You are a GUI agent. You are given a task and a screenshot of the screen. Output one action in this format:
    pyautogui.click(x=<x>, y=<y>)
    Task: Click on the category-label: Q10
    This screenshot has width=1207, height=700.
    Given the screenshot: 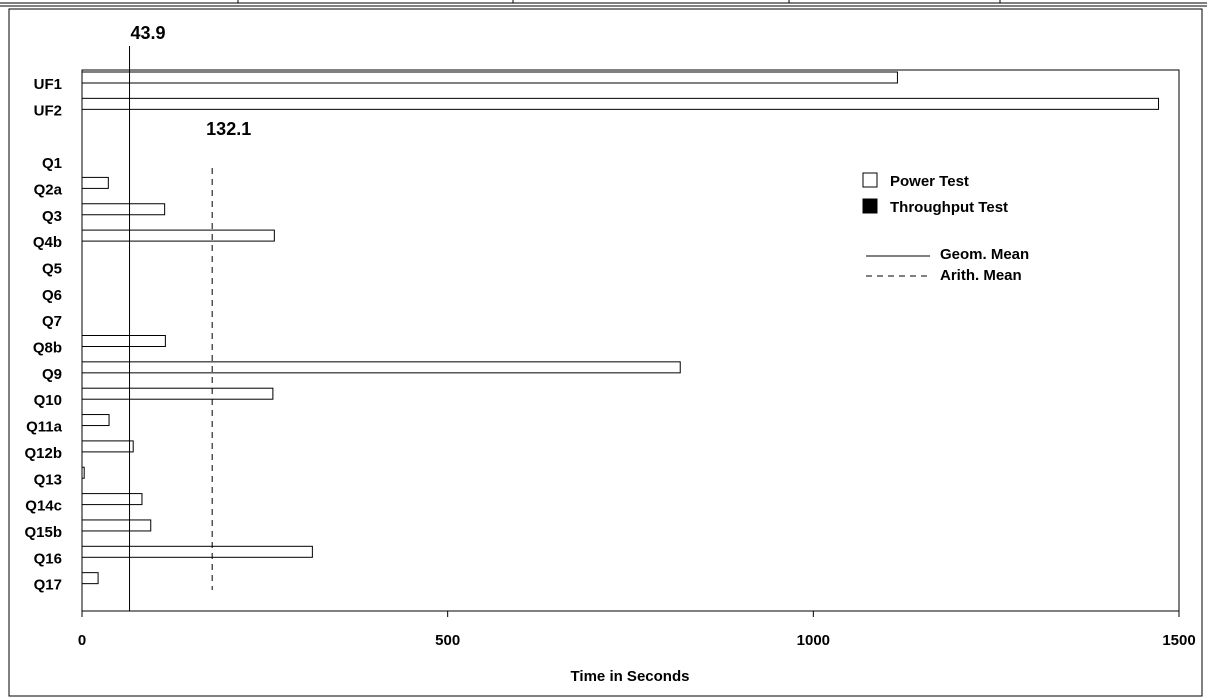 What is the action you would take?
    pyautogui.click(x=48, y=400)
    